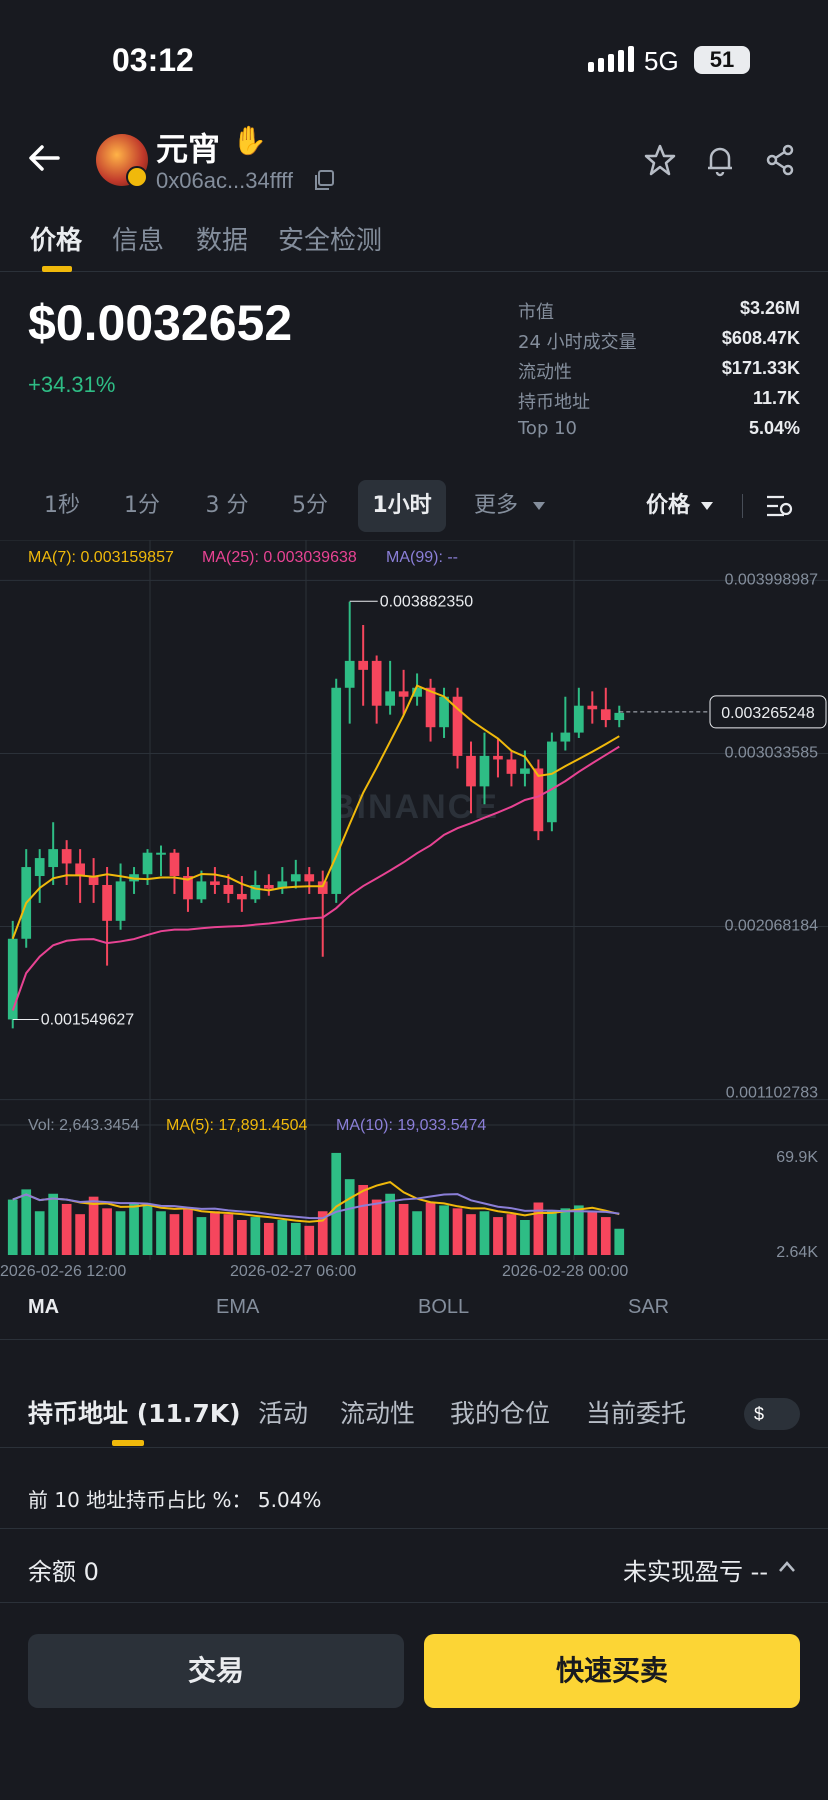  I want to click on tab-open-orders: 当前委托, so click(636, 1413).